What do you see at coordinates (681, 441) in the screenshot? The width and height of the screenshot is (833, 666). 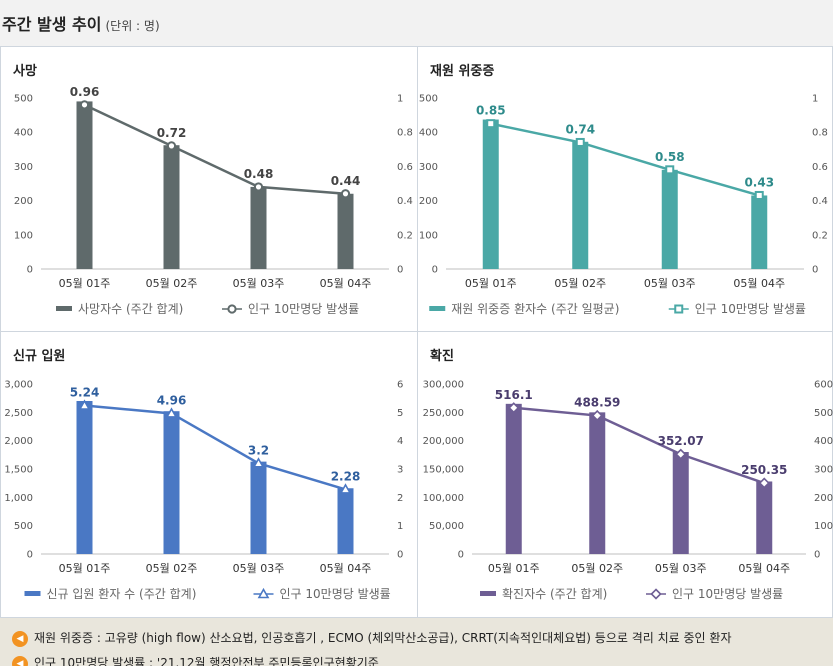 I see `rate-data-label: 352.07` at bounding box center [681, 441].